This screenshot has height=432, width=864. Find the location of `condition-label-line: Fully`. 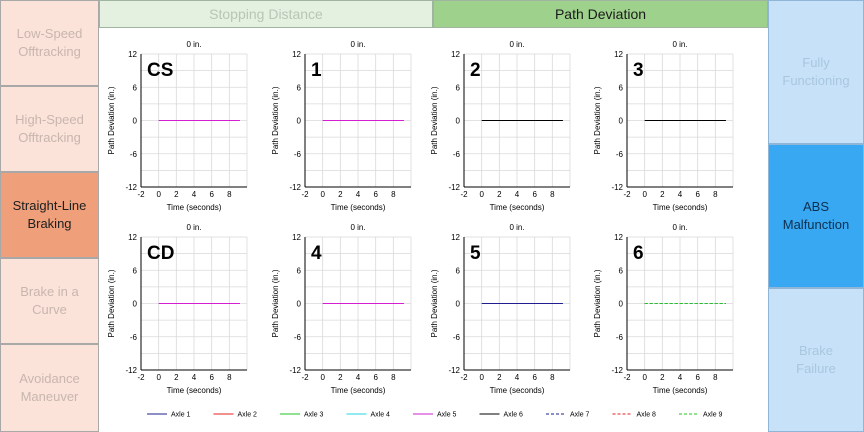

condition-label-line: Fully is located at coordinates (816, 62).